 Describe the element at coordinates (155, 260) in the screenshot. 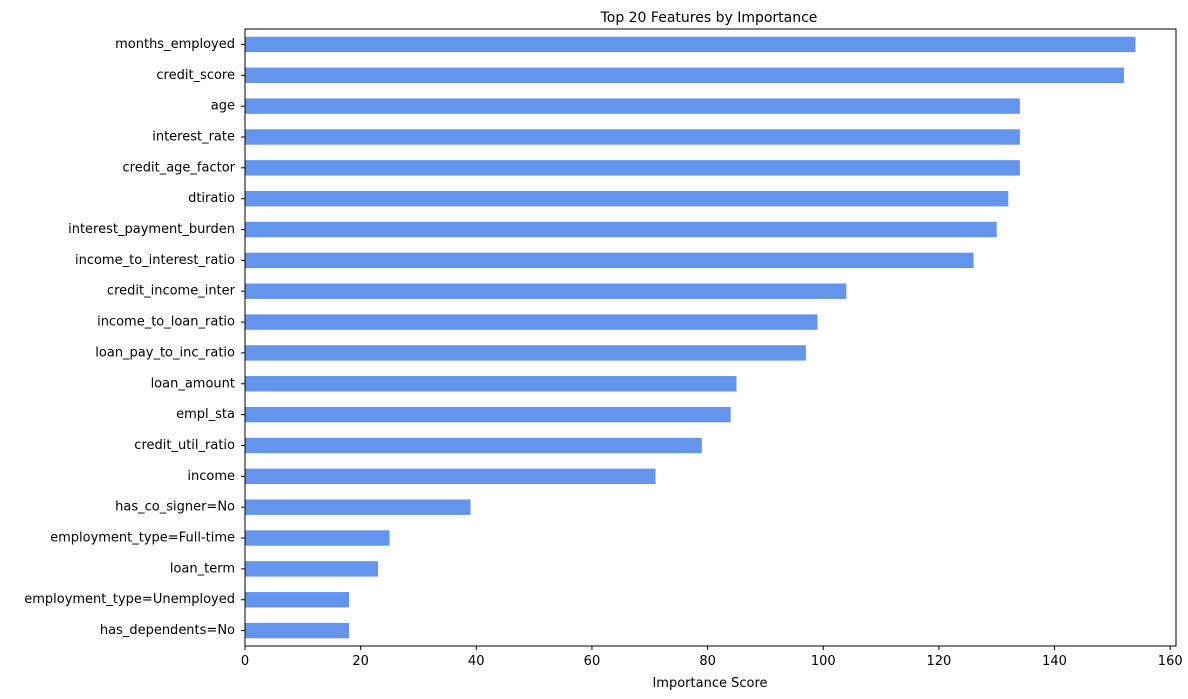

I see `y-tick-label: income_to_interest_ratio` at that location.